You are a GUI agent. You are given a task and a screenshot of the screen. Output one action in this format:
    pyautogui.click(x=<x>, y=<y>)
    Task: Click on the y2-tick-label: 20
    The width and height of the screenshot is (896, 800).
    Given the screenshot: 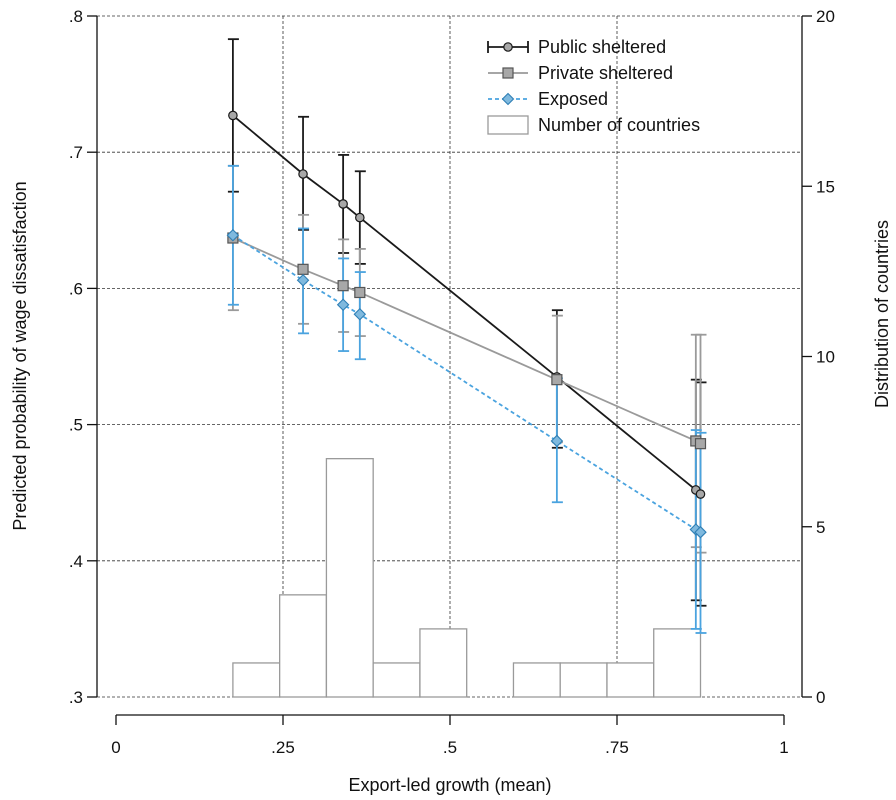 What is the action you would take?
    pyautogui.click(x=825, y=16)
    